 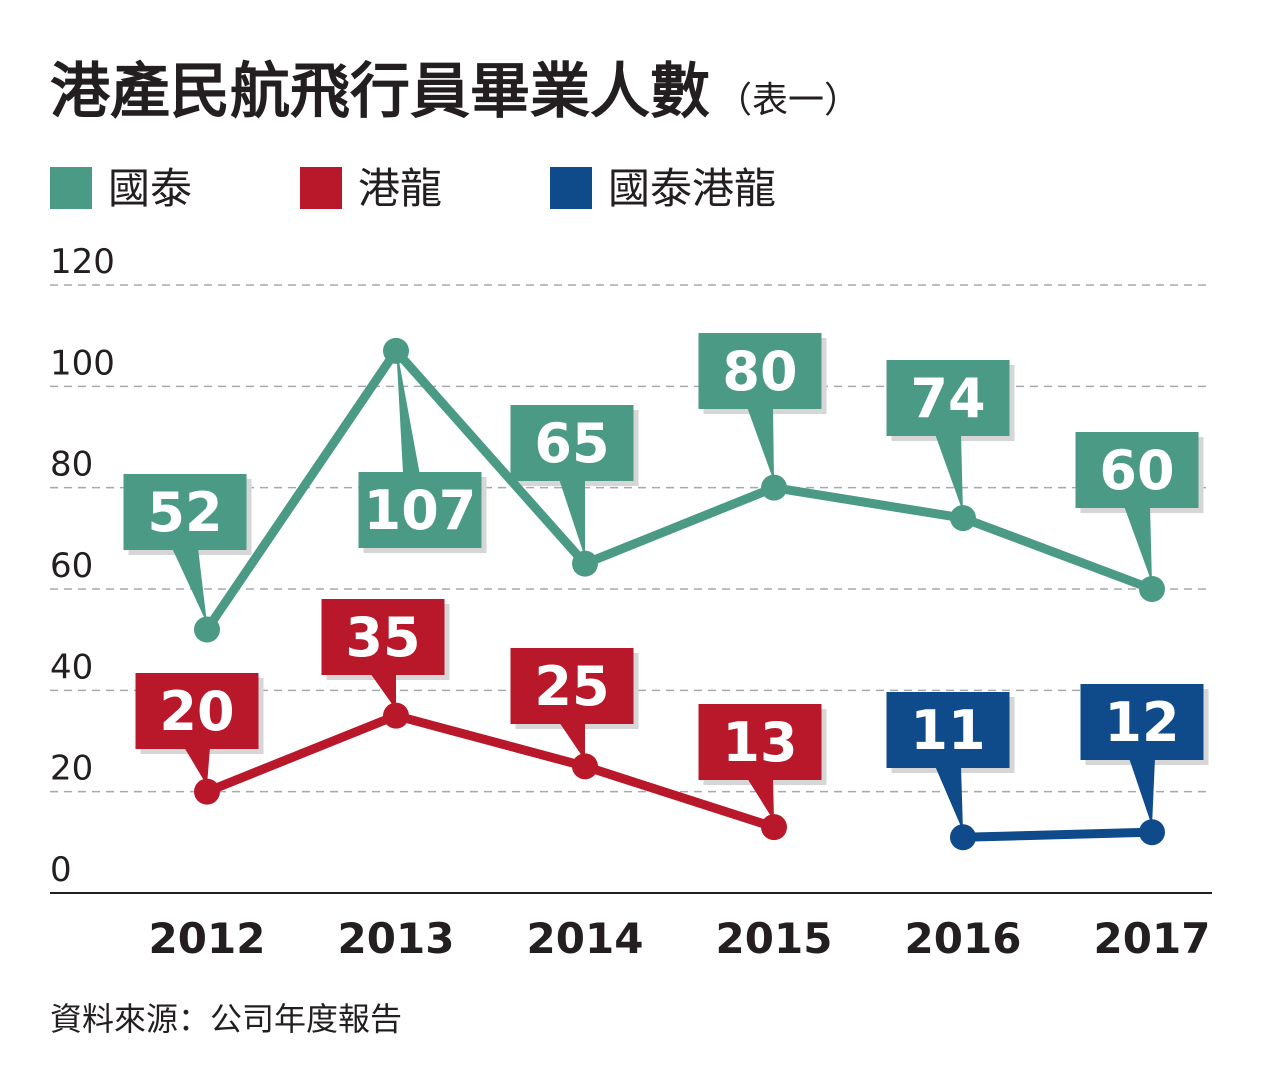 What do you see at coordinates (774, 938) in the screenshot?
I see `x-tick-label: 2015` at bounding box center [774, 938].